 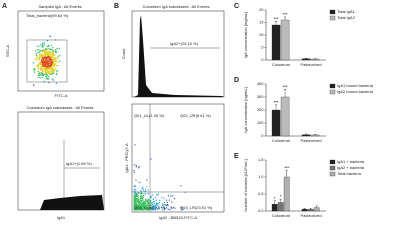 I want to click on legend-swatch, so click(x=332, y=18).